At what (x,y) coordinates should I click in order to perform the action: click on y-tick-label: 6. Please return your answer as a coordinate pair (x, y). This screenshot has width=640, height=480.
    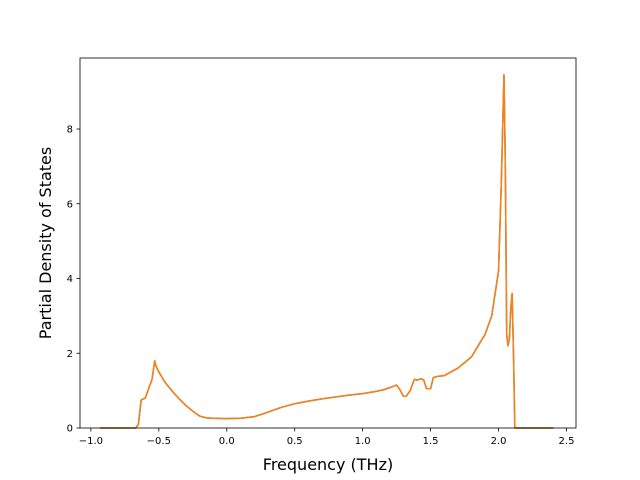
    Looking at the image, I should click on (70, 204).